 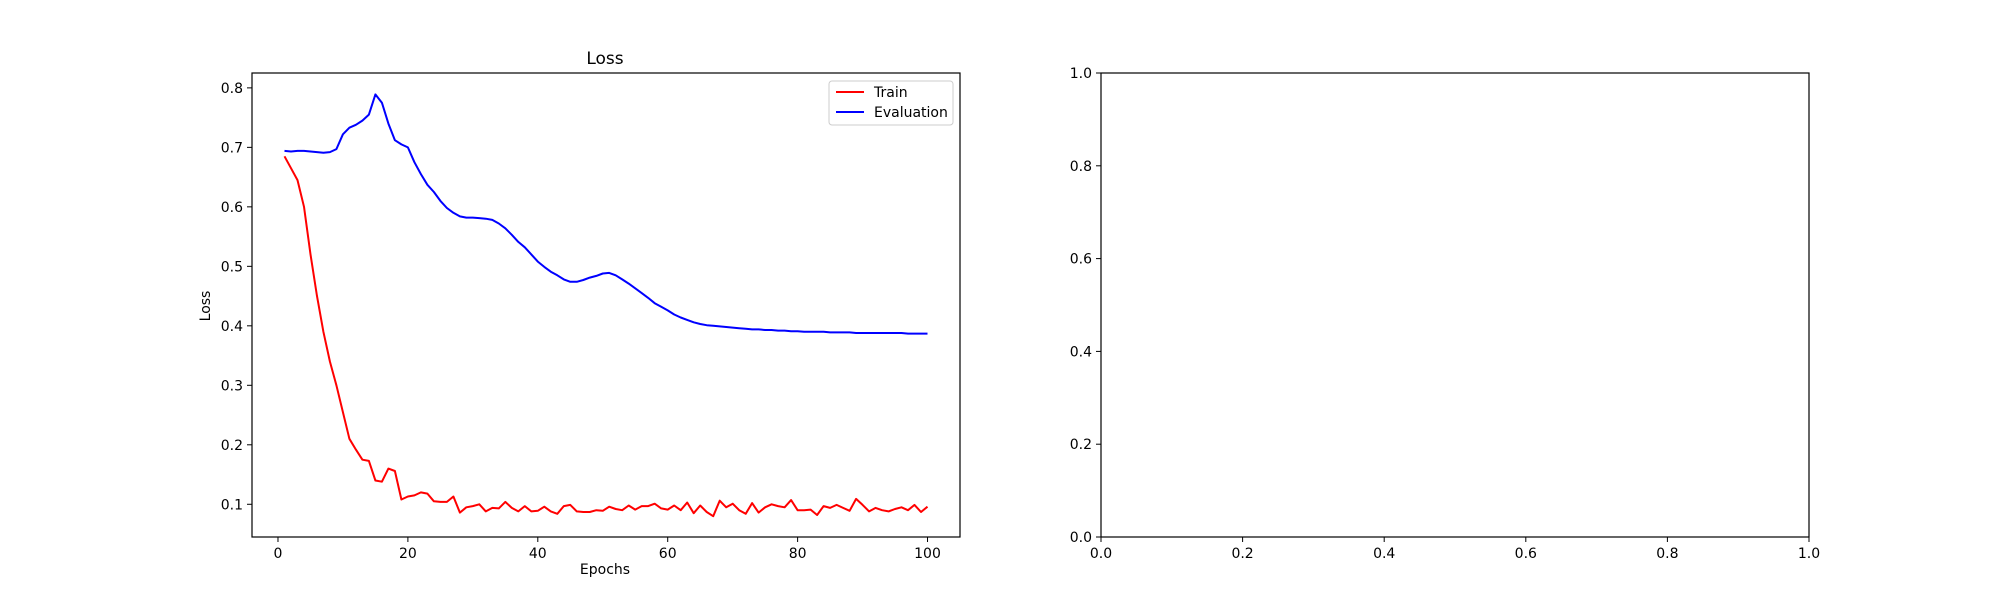 I want to click on loss-y-axis-label: Loss, so click(x=206, y=306).